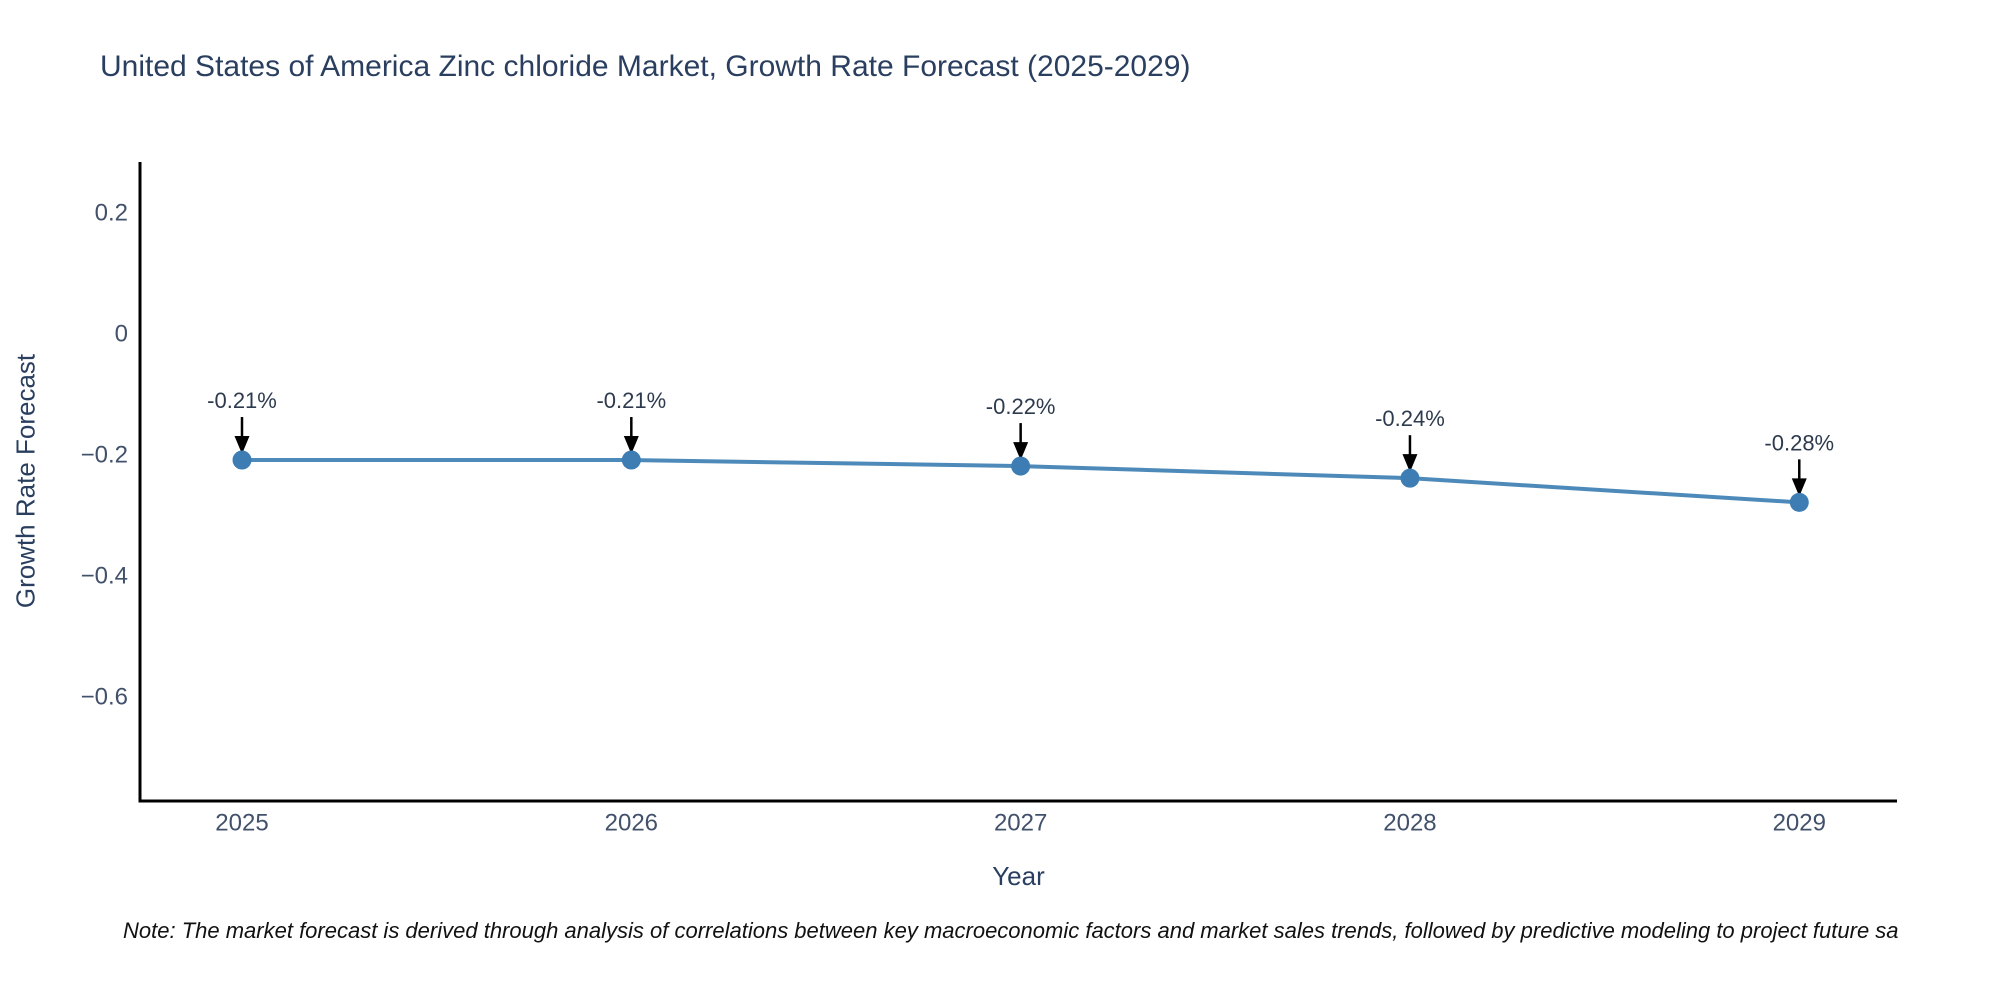 Image resolution: width=2000 pixels, height=1000 pixels. What do you see at coordinates (1410, 418) in the screenshot?
I see `point-label-2028: -0.24%` at bounding box center [1410, 418].